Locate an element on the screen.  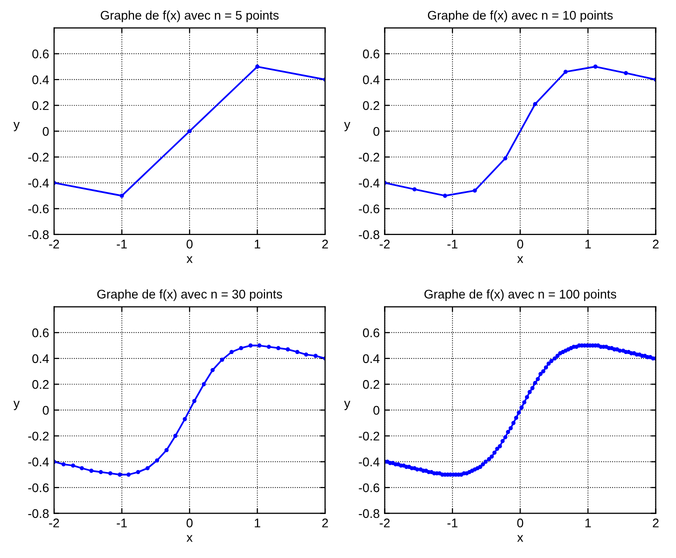
chart-title: Graphe de f(x) avec n = 5 points is located at coordinates (189, 16).